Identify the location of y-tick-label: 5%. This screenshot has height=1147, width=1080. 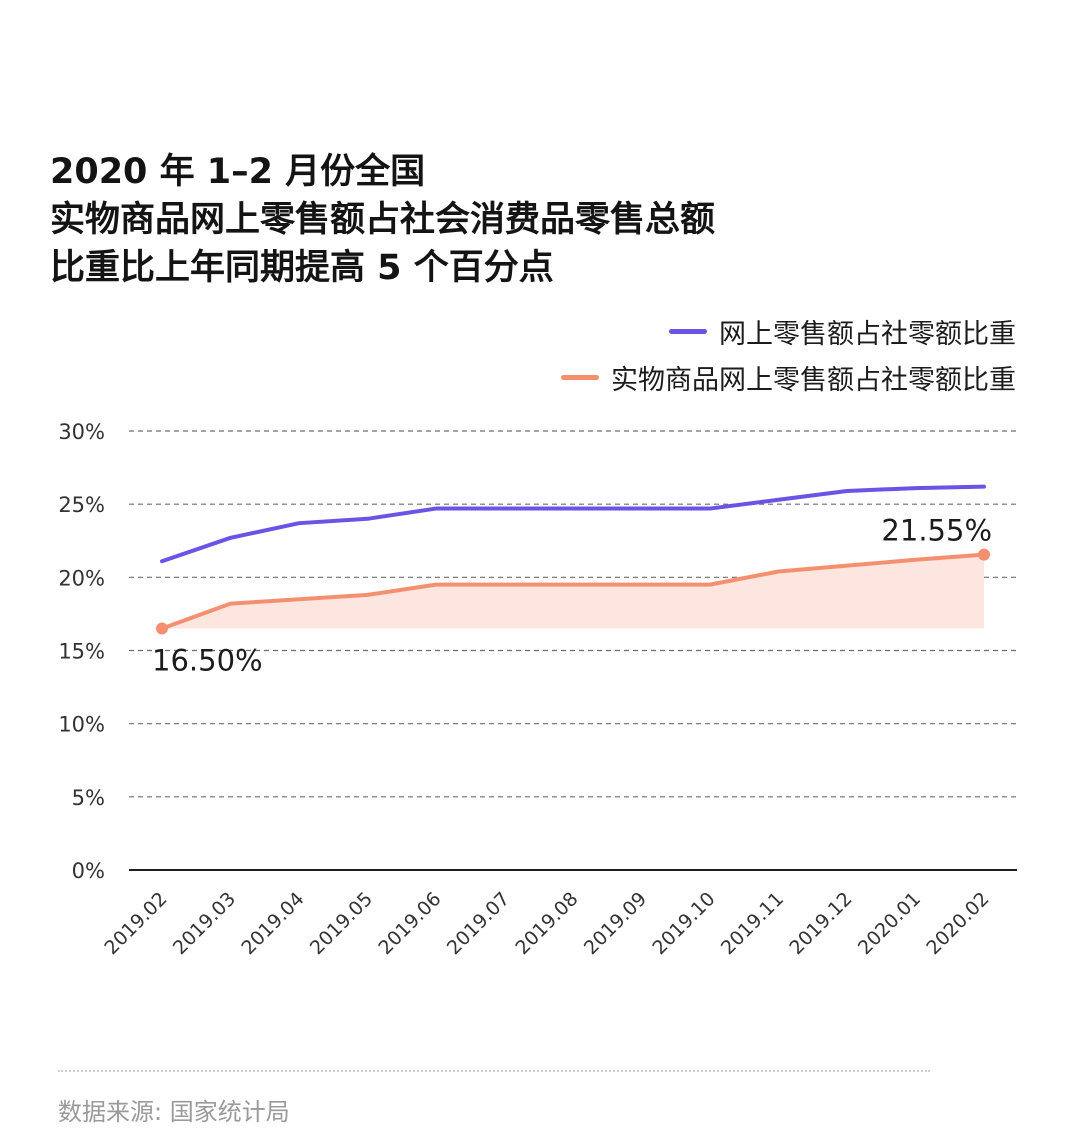
(88, 798).